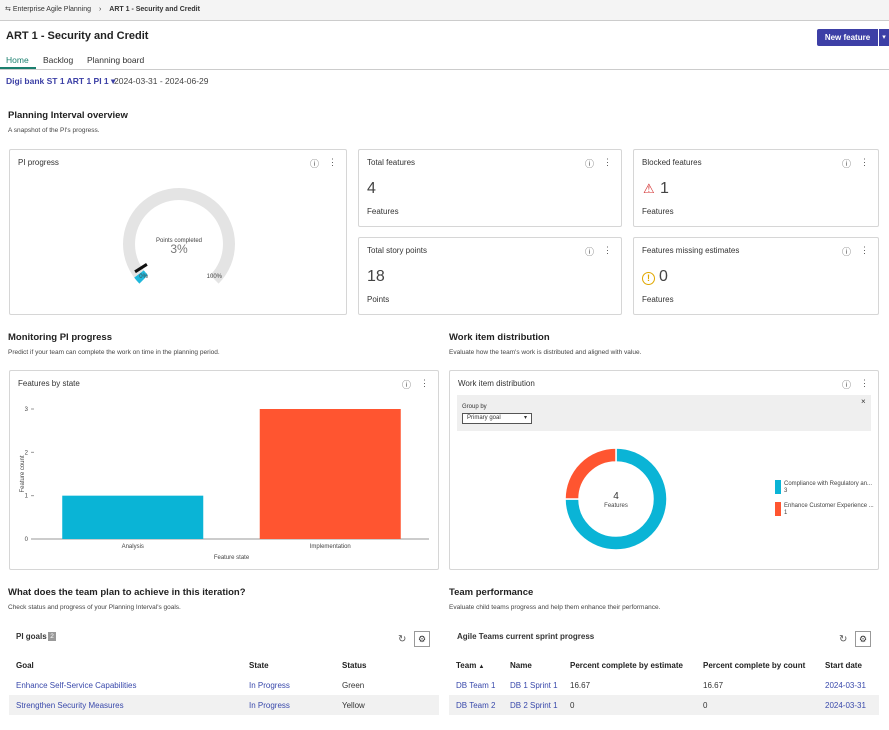 Image resolution: width=889 pixels, height=730 pixels. Describe the element at coordinates (58, 60) in the screenshot. I see `tab: Backlog` at that location.